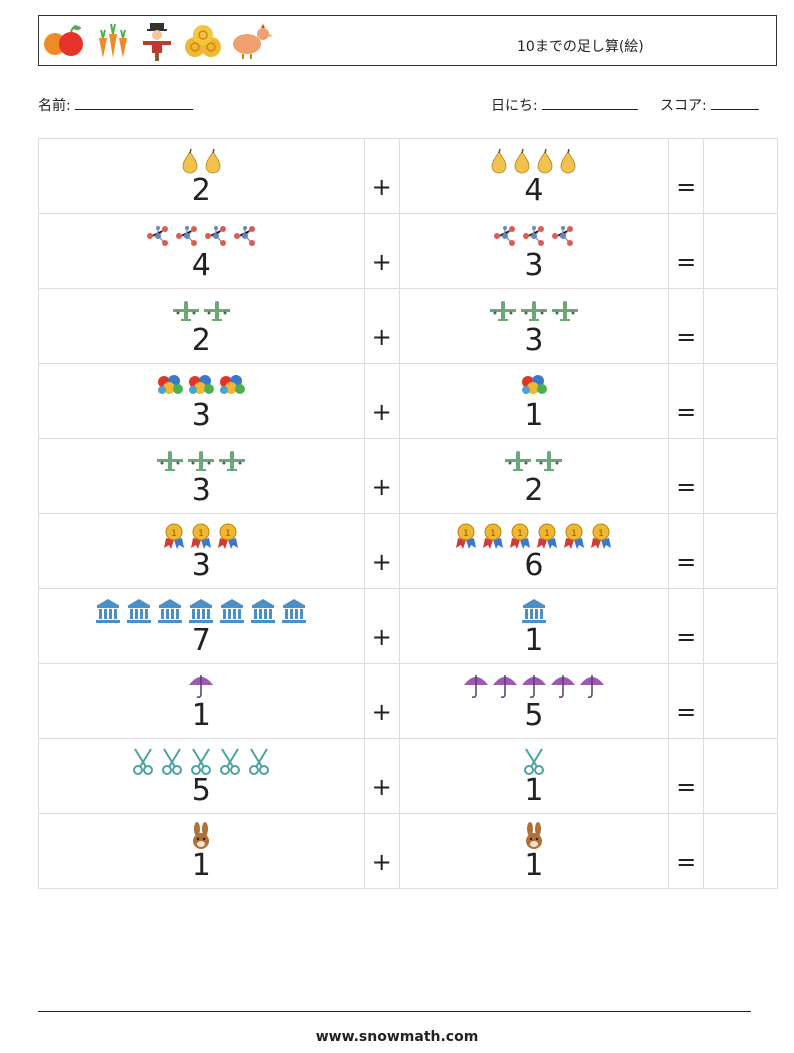 The width and height of the screenshot is (794, 1053). I want to click on pear-icon, so click(213, 163).